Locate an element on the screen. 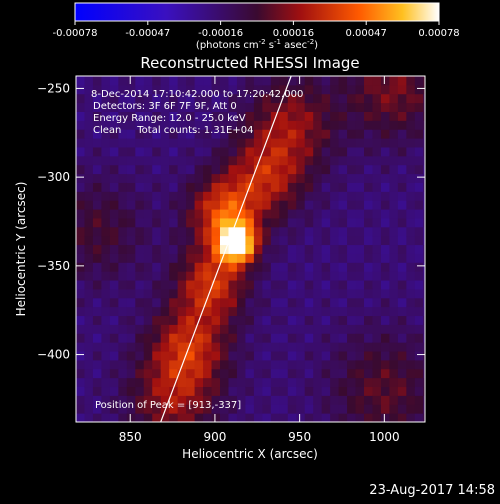 Image resolution: width=500 pixels, height=504 pixels. x-tick-label: 950 is located at coordinates (299, 437).